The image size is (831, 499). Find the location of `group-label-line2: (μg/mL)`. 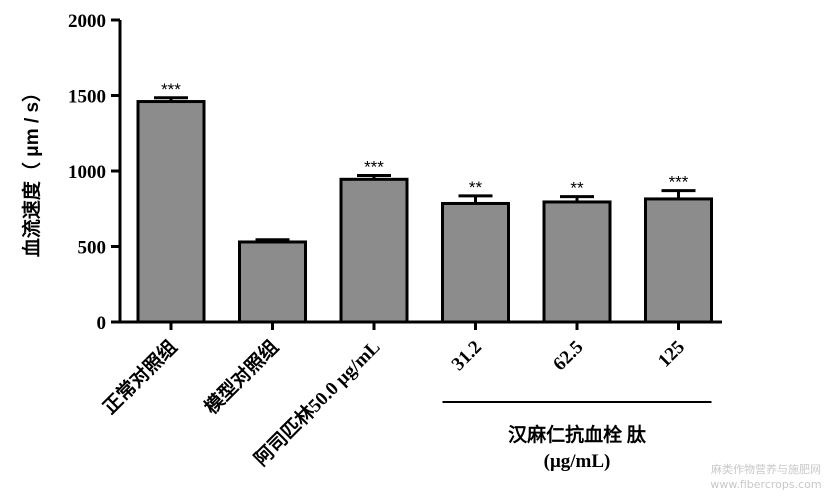

group-label-line2: (μg/mL) is located at coordinates (577, 461).